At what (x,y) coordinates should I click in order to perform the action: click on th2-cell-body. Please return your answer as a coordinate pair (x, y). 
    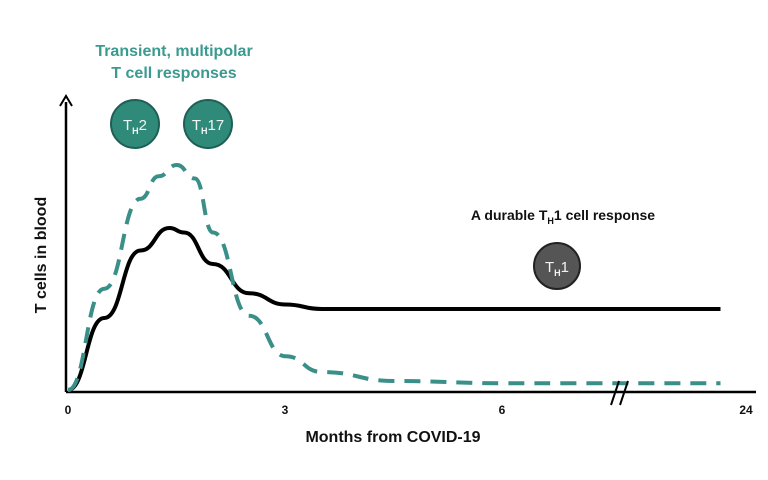
    Looking at the image, I should click on (135, 124).